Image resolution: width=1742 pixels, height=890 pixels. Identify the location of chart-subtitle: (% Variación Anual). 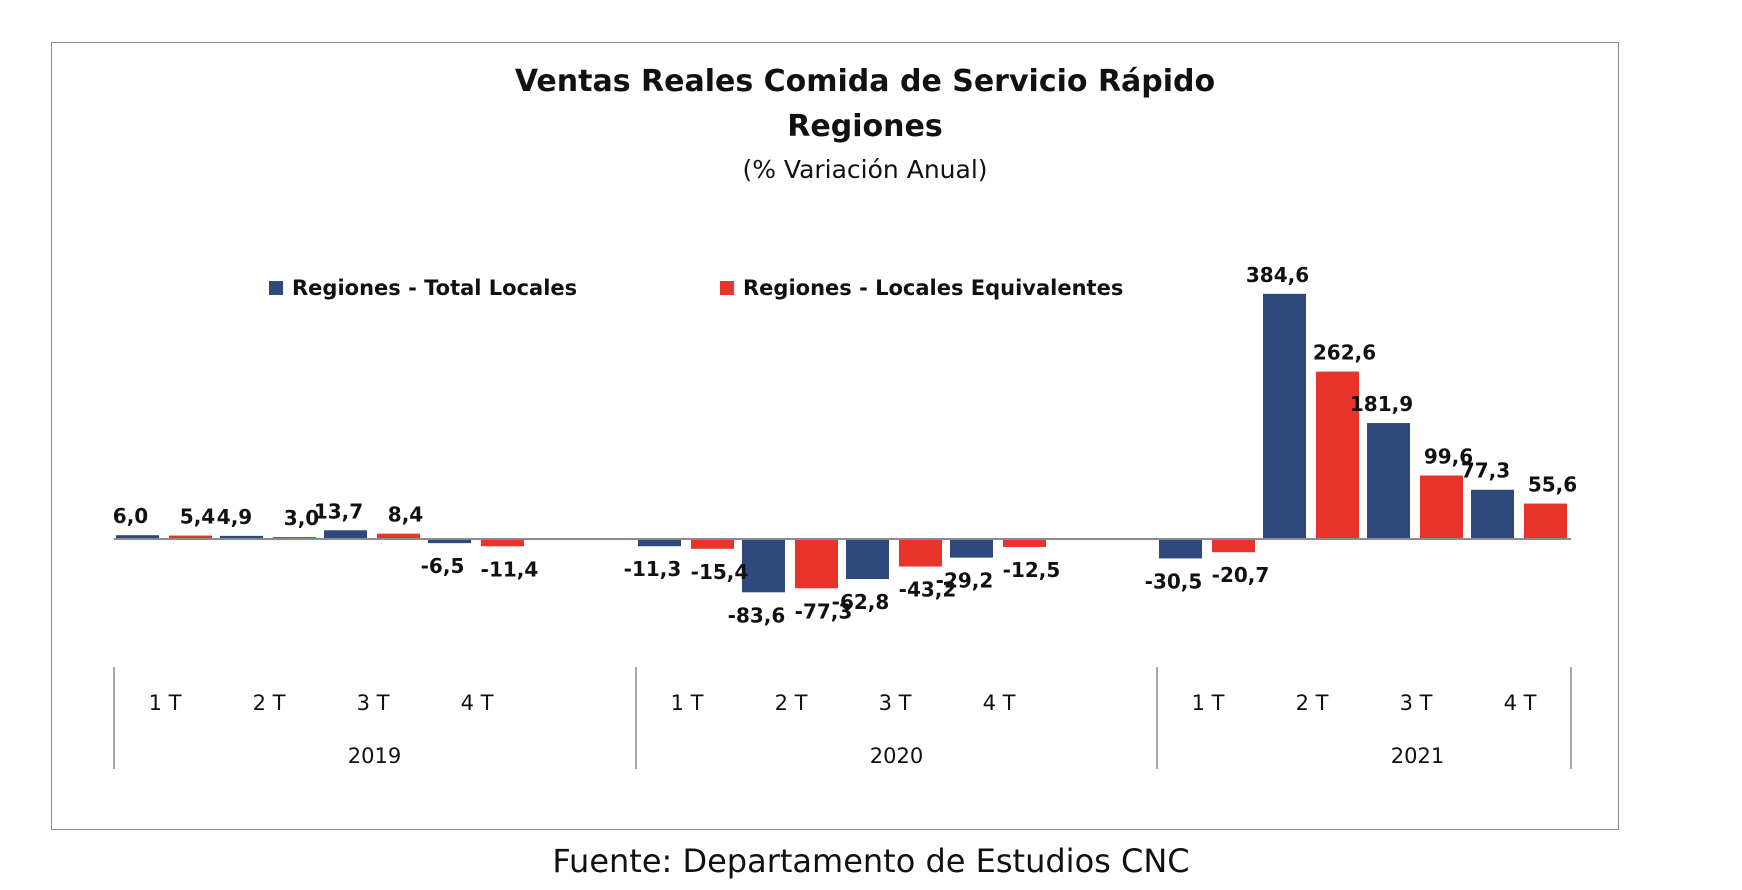
(864, 169).